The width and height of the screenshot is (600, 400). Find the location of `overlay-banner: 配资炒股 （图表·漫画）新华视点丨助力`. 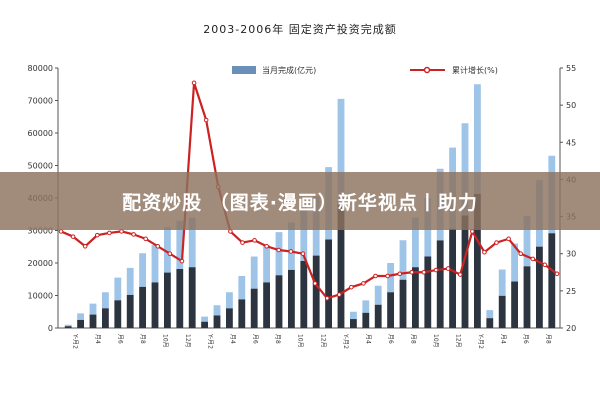

overlay-banner: 配资炒股 （图表·漫画）新华视点丨助力 is located at coordinates (300, 201).